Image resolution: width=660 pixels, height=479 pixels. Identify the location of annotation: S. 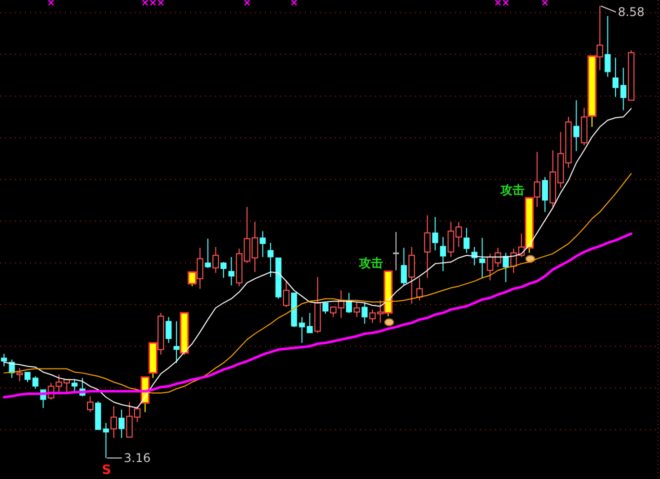
(107, 470).